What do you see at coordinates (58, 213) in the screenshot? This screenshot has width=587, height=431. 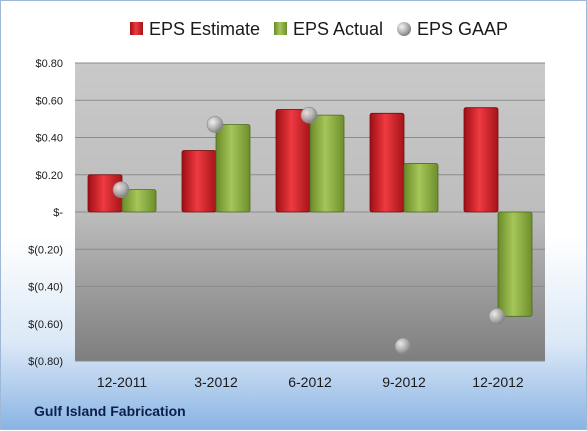 I see `y-tick-label: $-` at bounding box center [58, 213].